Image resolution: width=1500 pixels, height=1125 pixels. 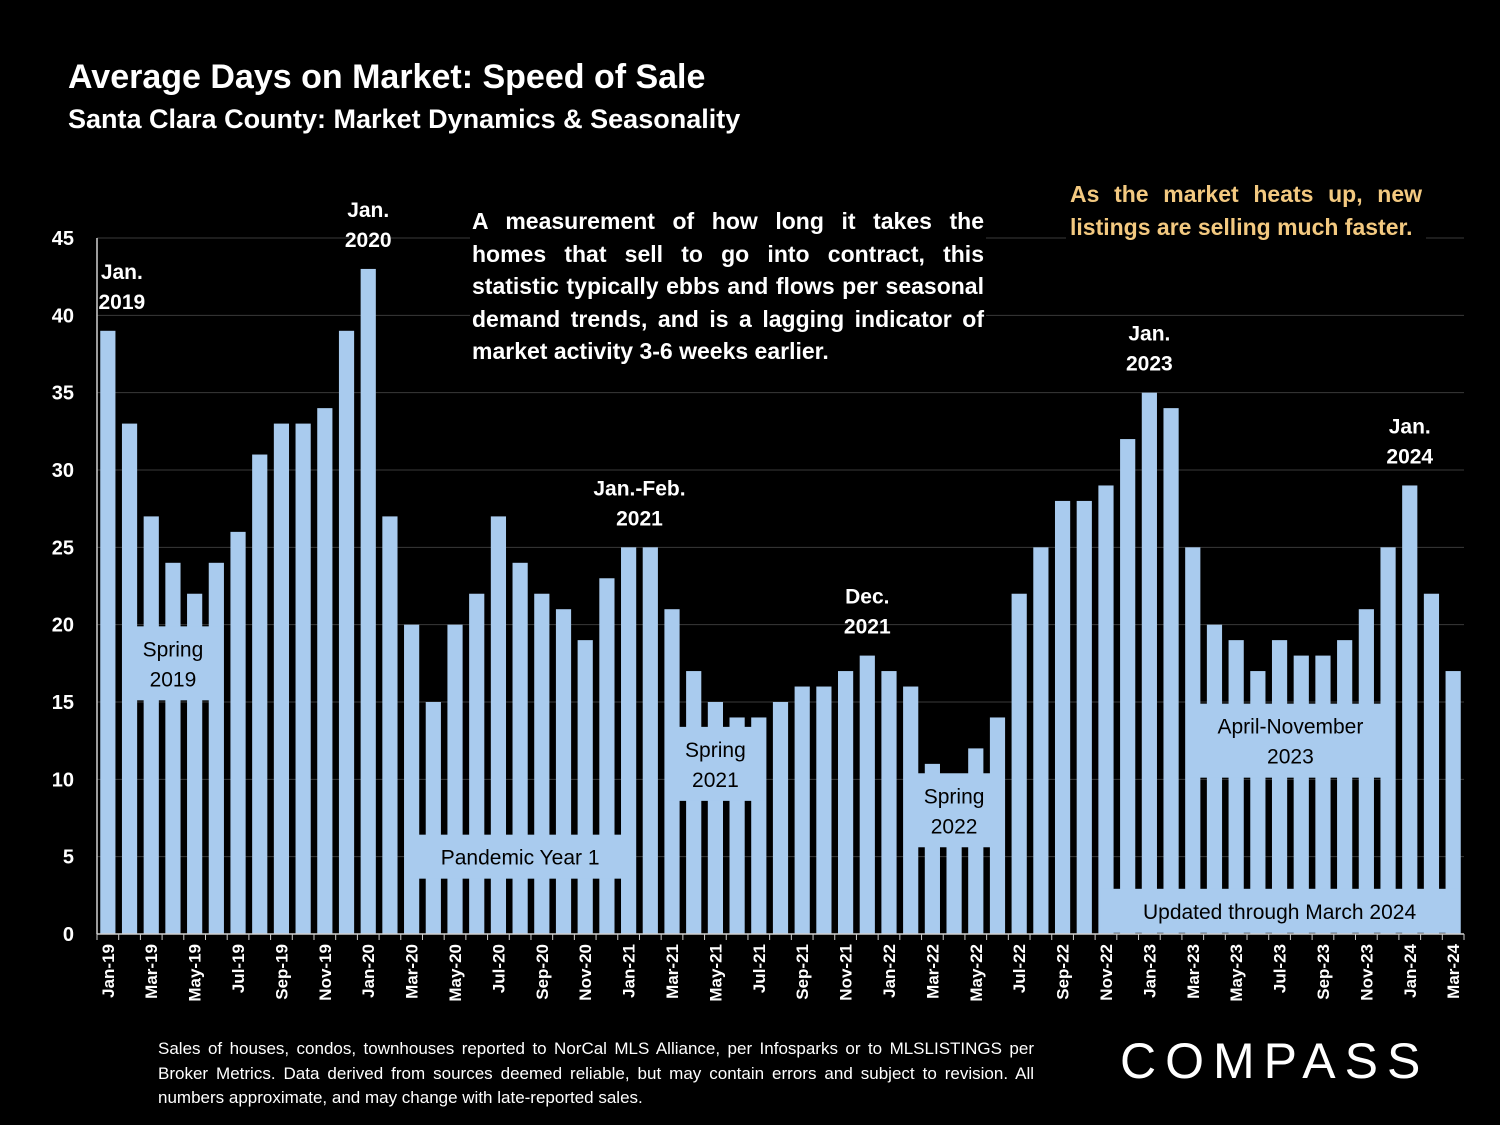 I want to click on annotation-label: 2021, so click(x=715, y=780).